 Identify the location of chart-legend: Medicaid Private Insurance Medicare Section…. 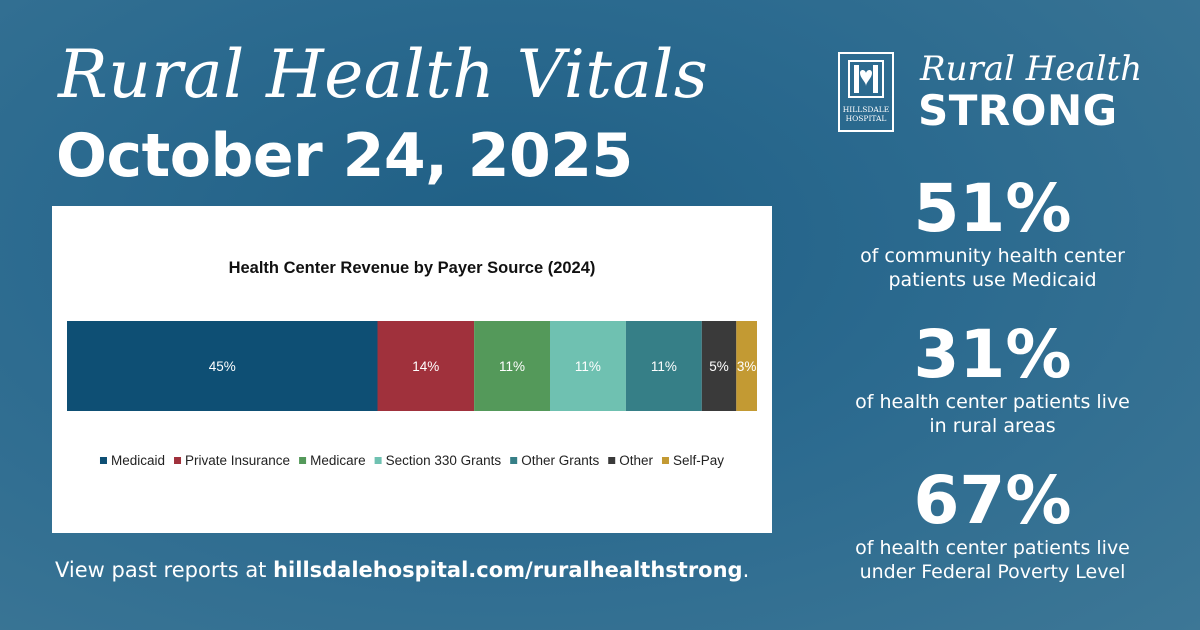
(411, 460).